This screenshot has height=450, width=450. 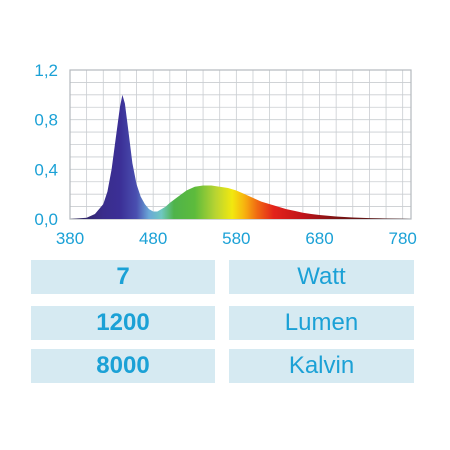 I want to click on lumen-value: 1200, so click(x=123, y=323).